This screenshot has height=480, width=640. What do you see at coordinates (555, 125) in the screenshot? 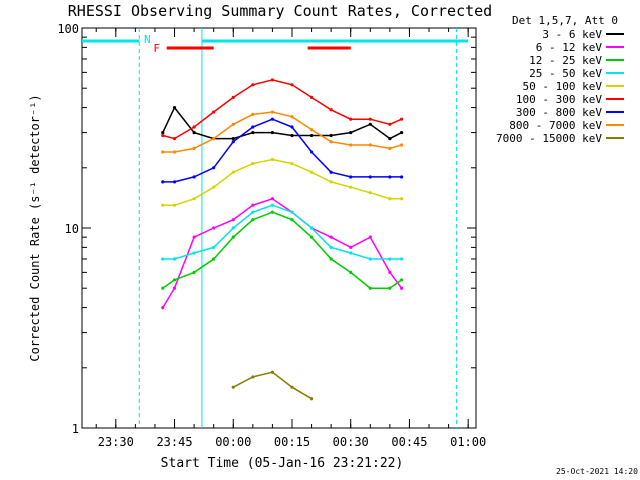
I see `legend-entry-label: 800 - 7000 keV` at bounding box center [555, 125].